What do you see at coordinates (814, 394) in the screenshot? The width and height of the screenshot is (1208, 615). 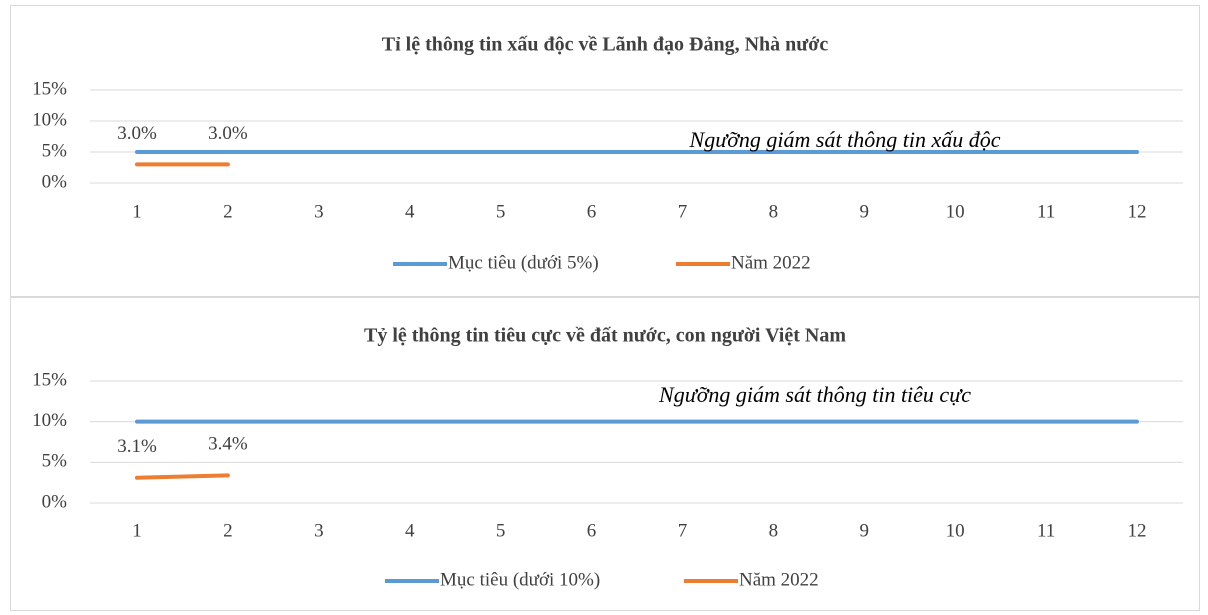 I see `annotation: Ngưỡng giám sát thông tin tiêu cực` at bounding box center [814, 394].